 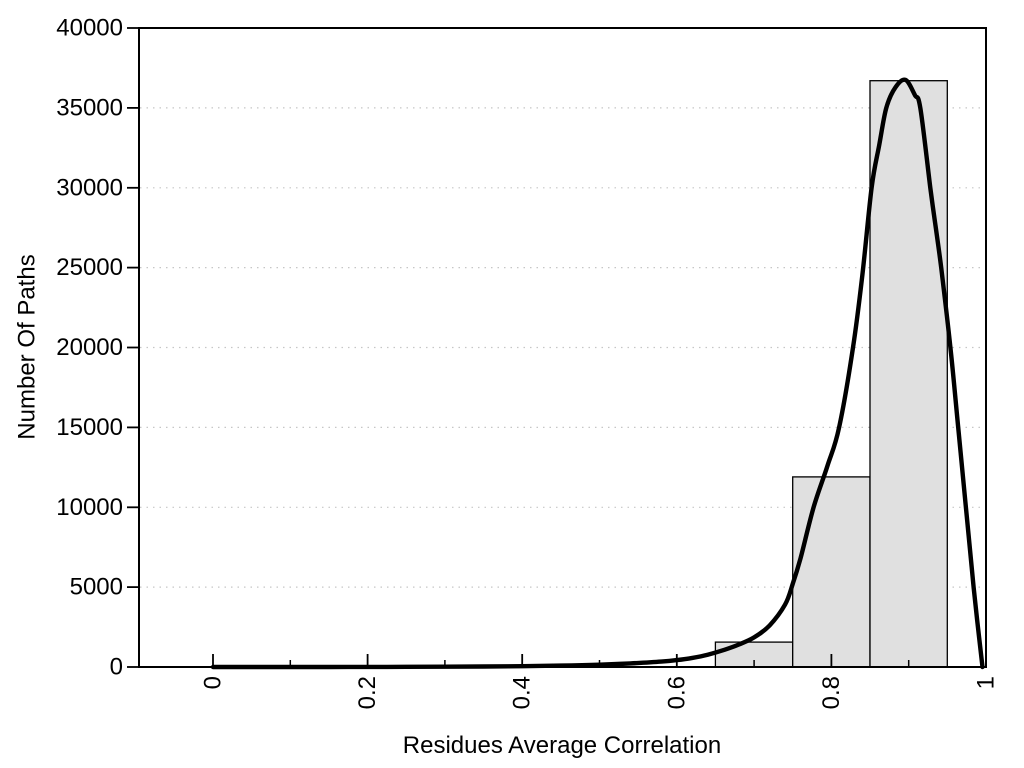 I want to click on y-axis-title: Number Of Paths, so click(x=27, y=346).